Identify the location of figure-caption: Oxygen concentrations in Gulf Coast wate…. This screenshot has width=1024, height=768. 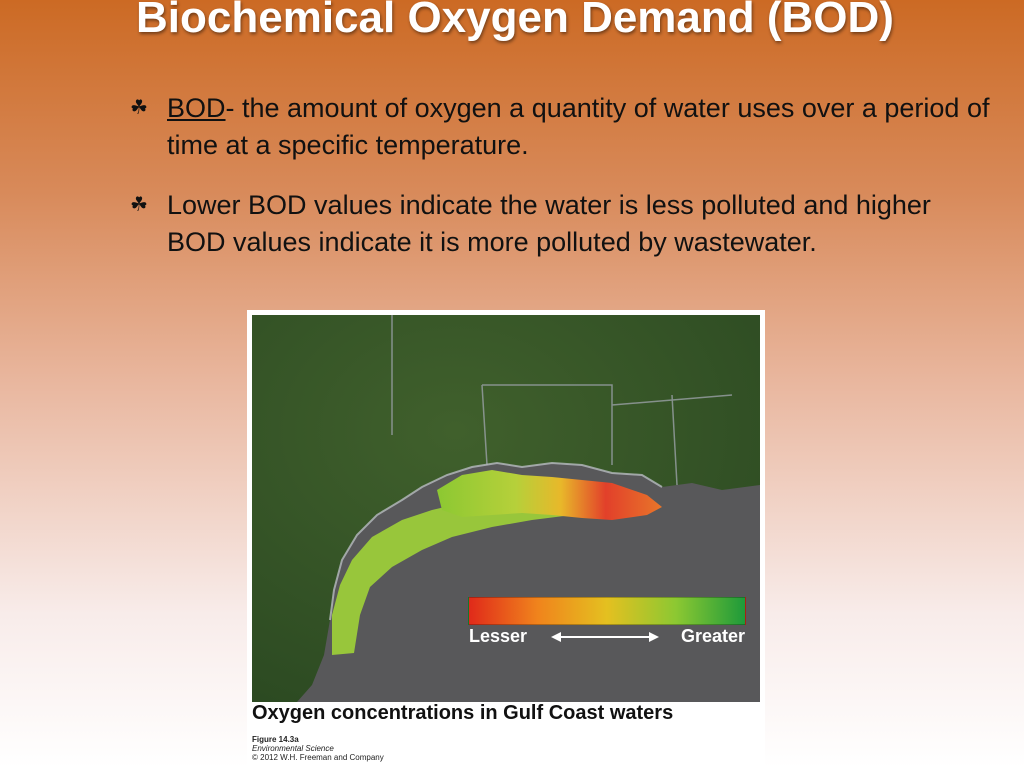
(463, 713).